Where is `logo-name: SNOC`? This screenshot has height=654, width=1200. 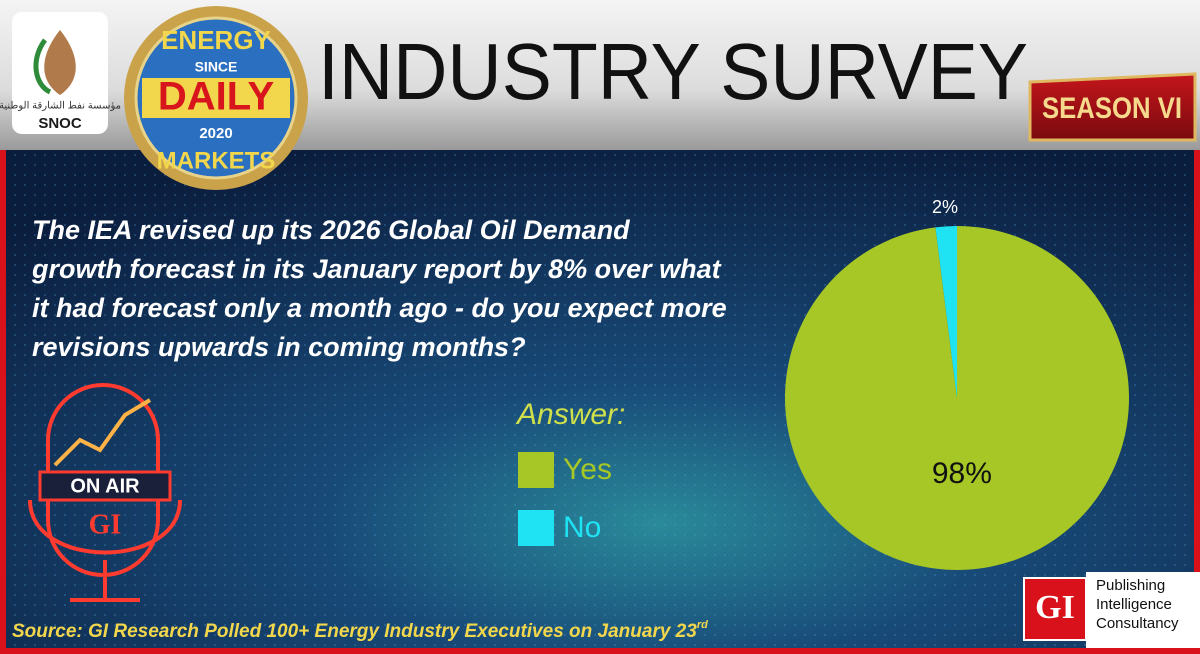
logo-name: SNOC is located at coordinates (60, 123).